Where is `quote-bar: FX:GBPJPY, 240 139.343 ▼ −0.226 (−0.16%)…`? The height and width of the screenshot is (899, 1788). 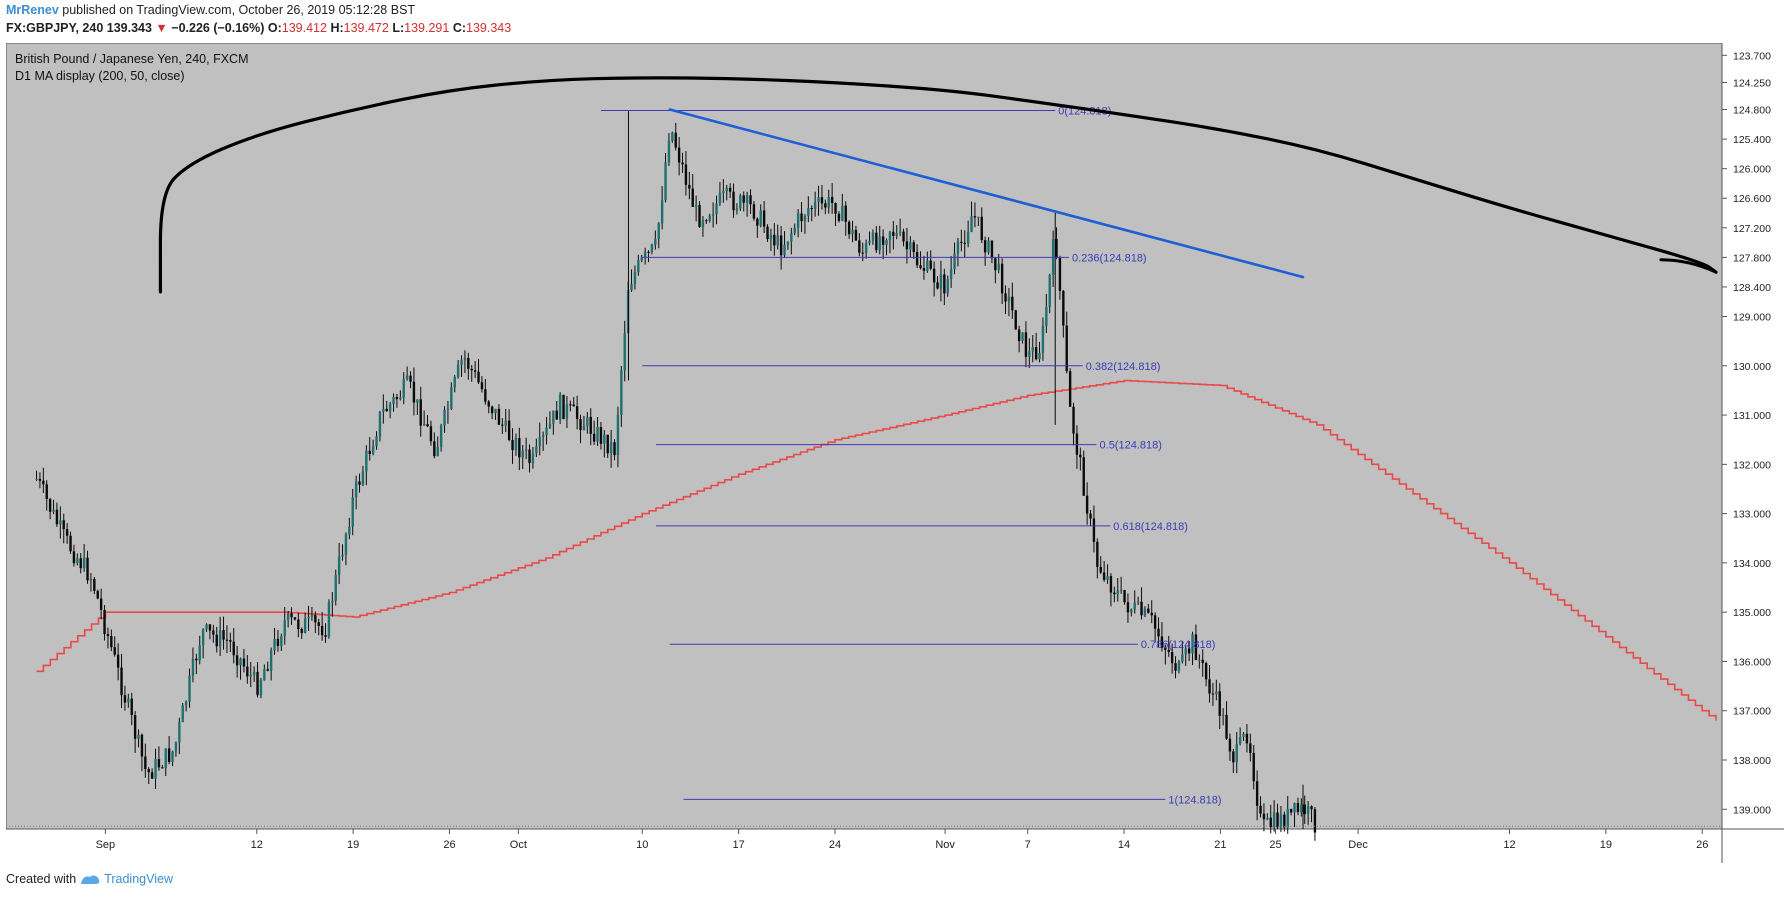
quote-bar: FX:GBPJPY, 240 139.343 ▼ −0.226 (−0.16%)… is located at coordinates (258, 29).